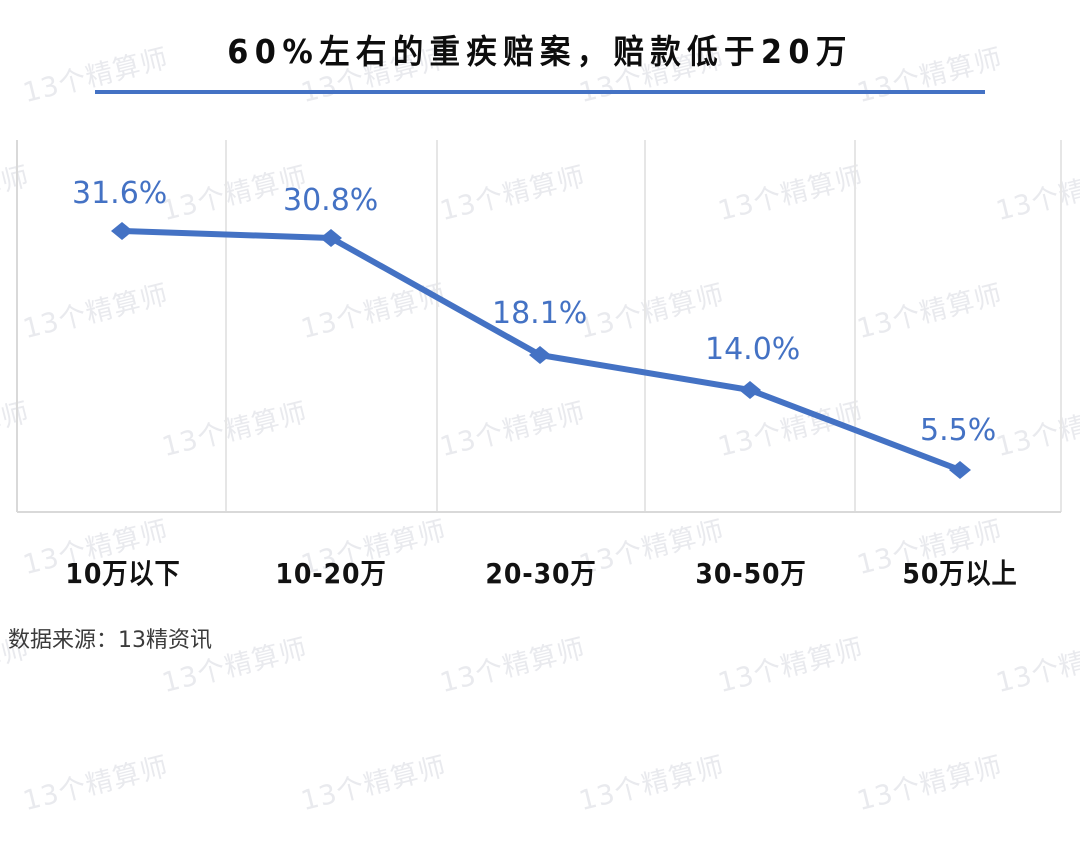 The width and height of the screenshot is (1080, 864). I want to click on x-axis-label-3: 30-50万, so click(751, 573).